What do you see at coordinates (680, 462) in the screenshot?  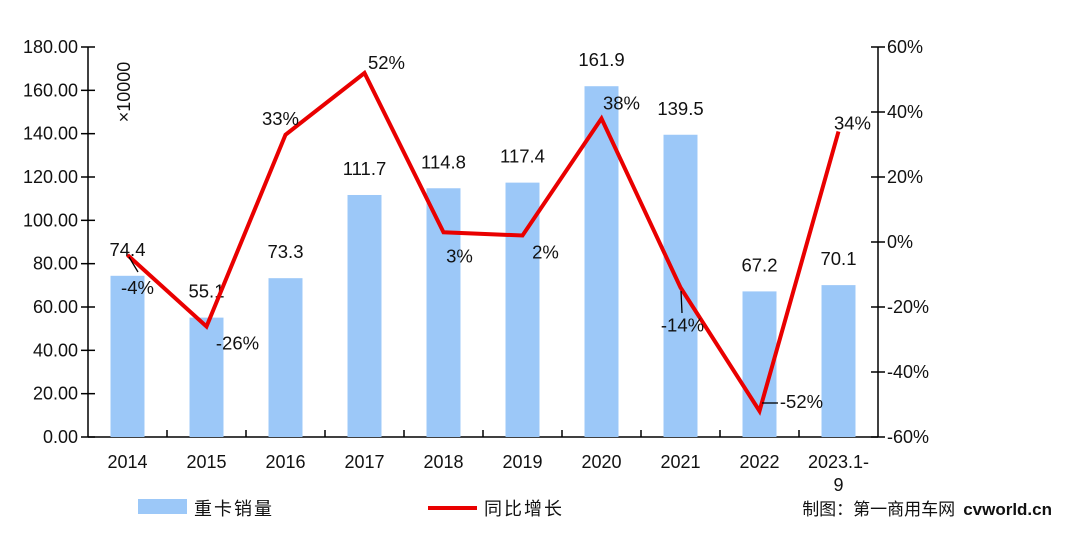 I see `x-axis-label: 2021` at bounding box center [680, 462].